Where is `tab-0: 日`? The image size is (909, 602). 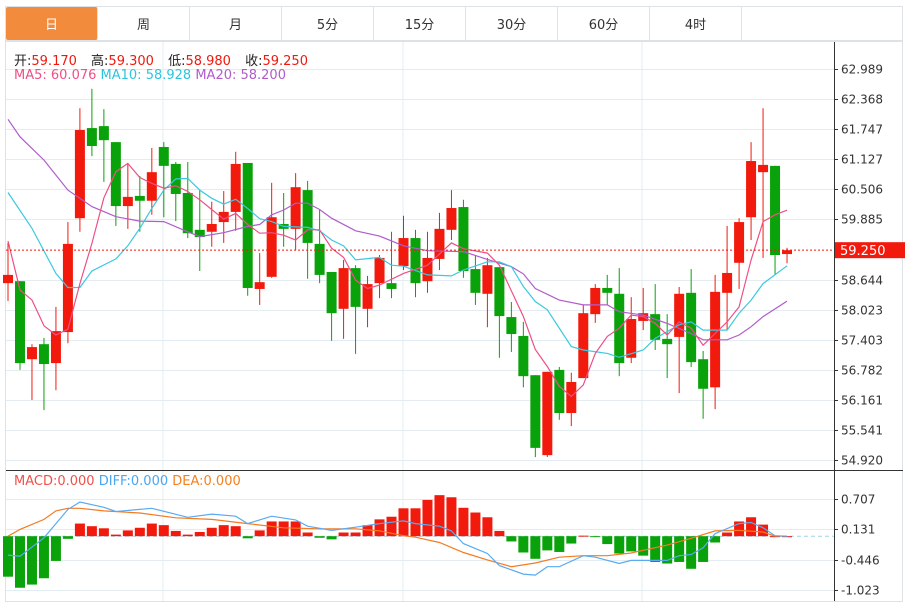 tab-0: 日 is located at coordinates (52, 23).